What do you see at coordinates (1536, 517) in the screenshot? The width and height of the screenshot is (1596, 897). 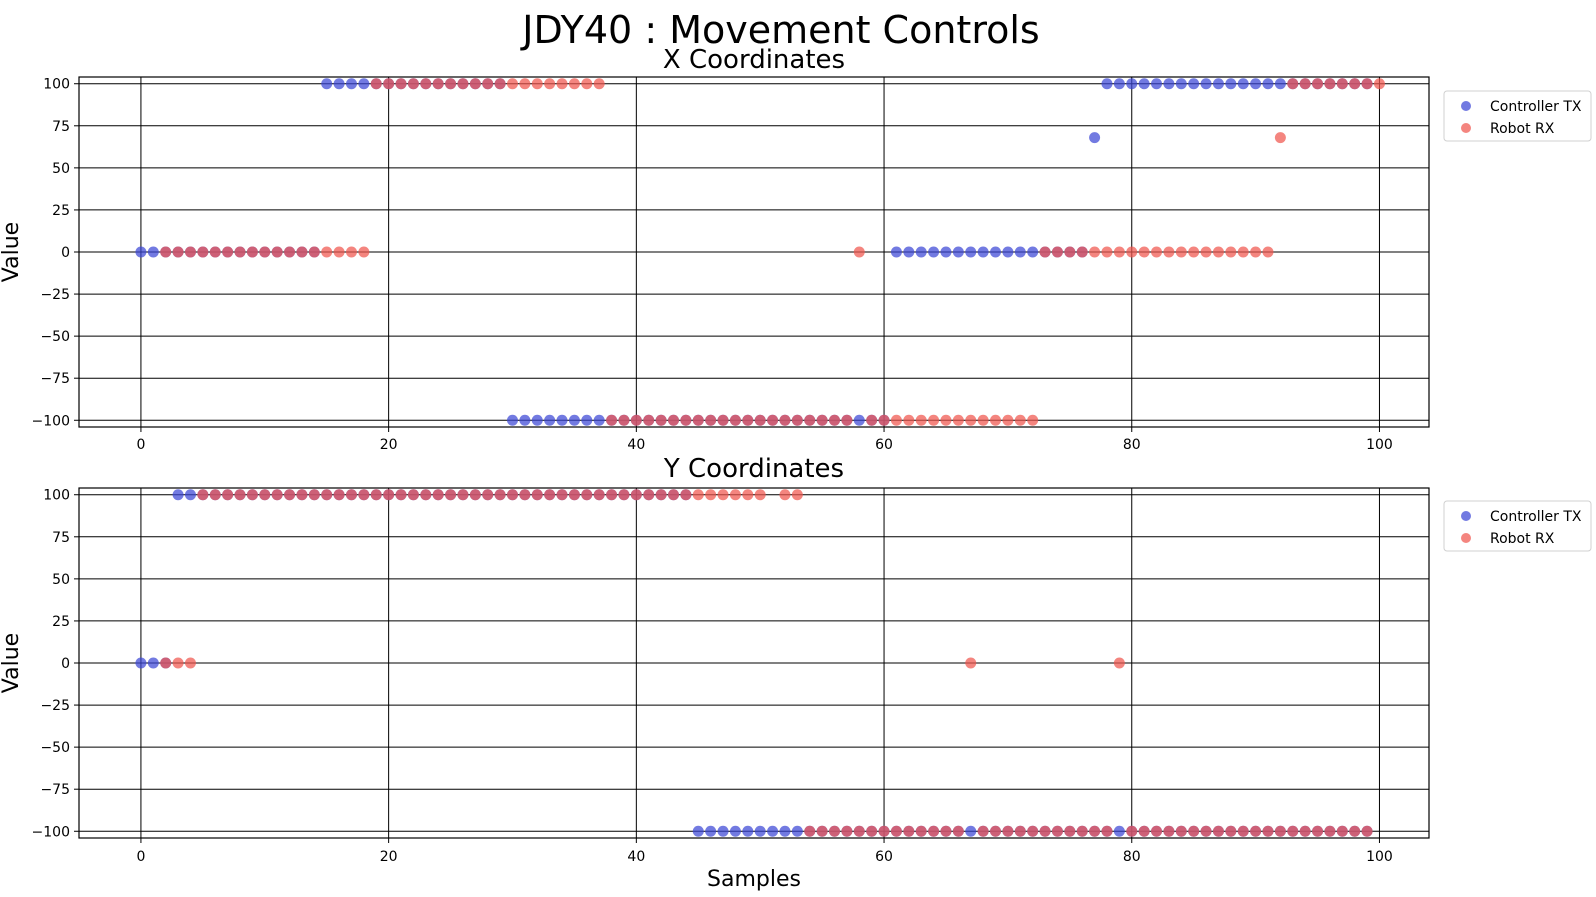 I see `legend-label: Controller TX` at bounding box center [1536, 517].